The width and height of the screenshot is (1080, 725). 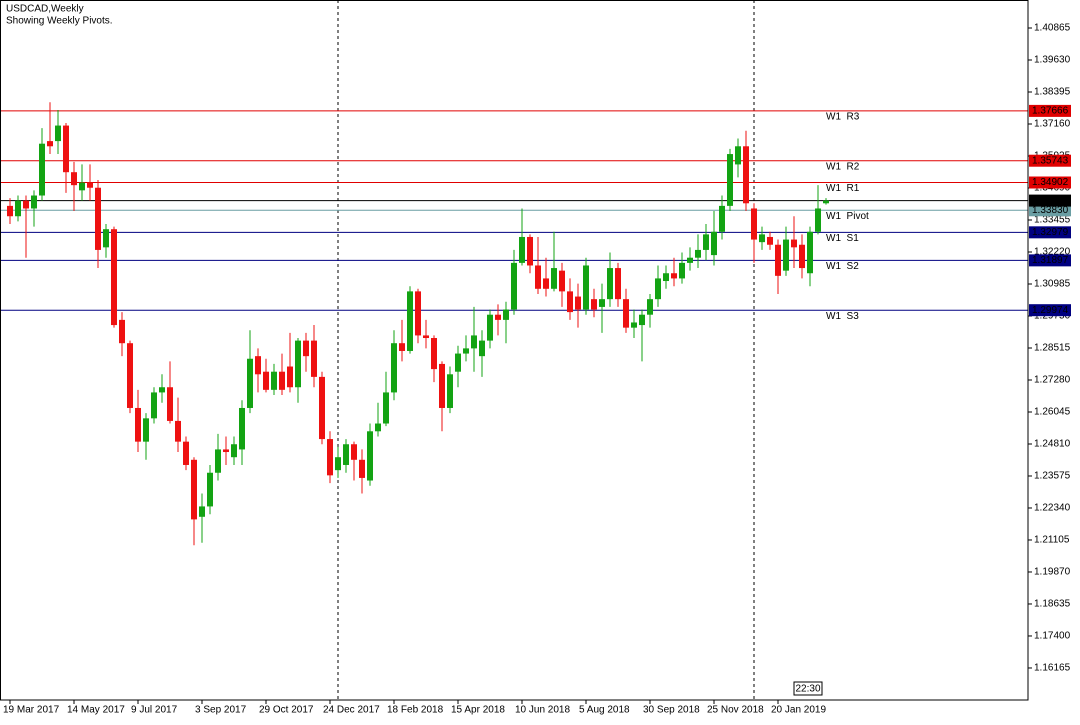 I want to click on pivot-name: W1 S3, so click(x=842, y=316).